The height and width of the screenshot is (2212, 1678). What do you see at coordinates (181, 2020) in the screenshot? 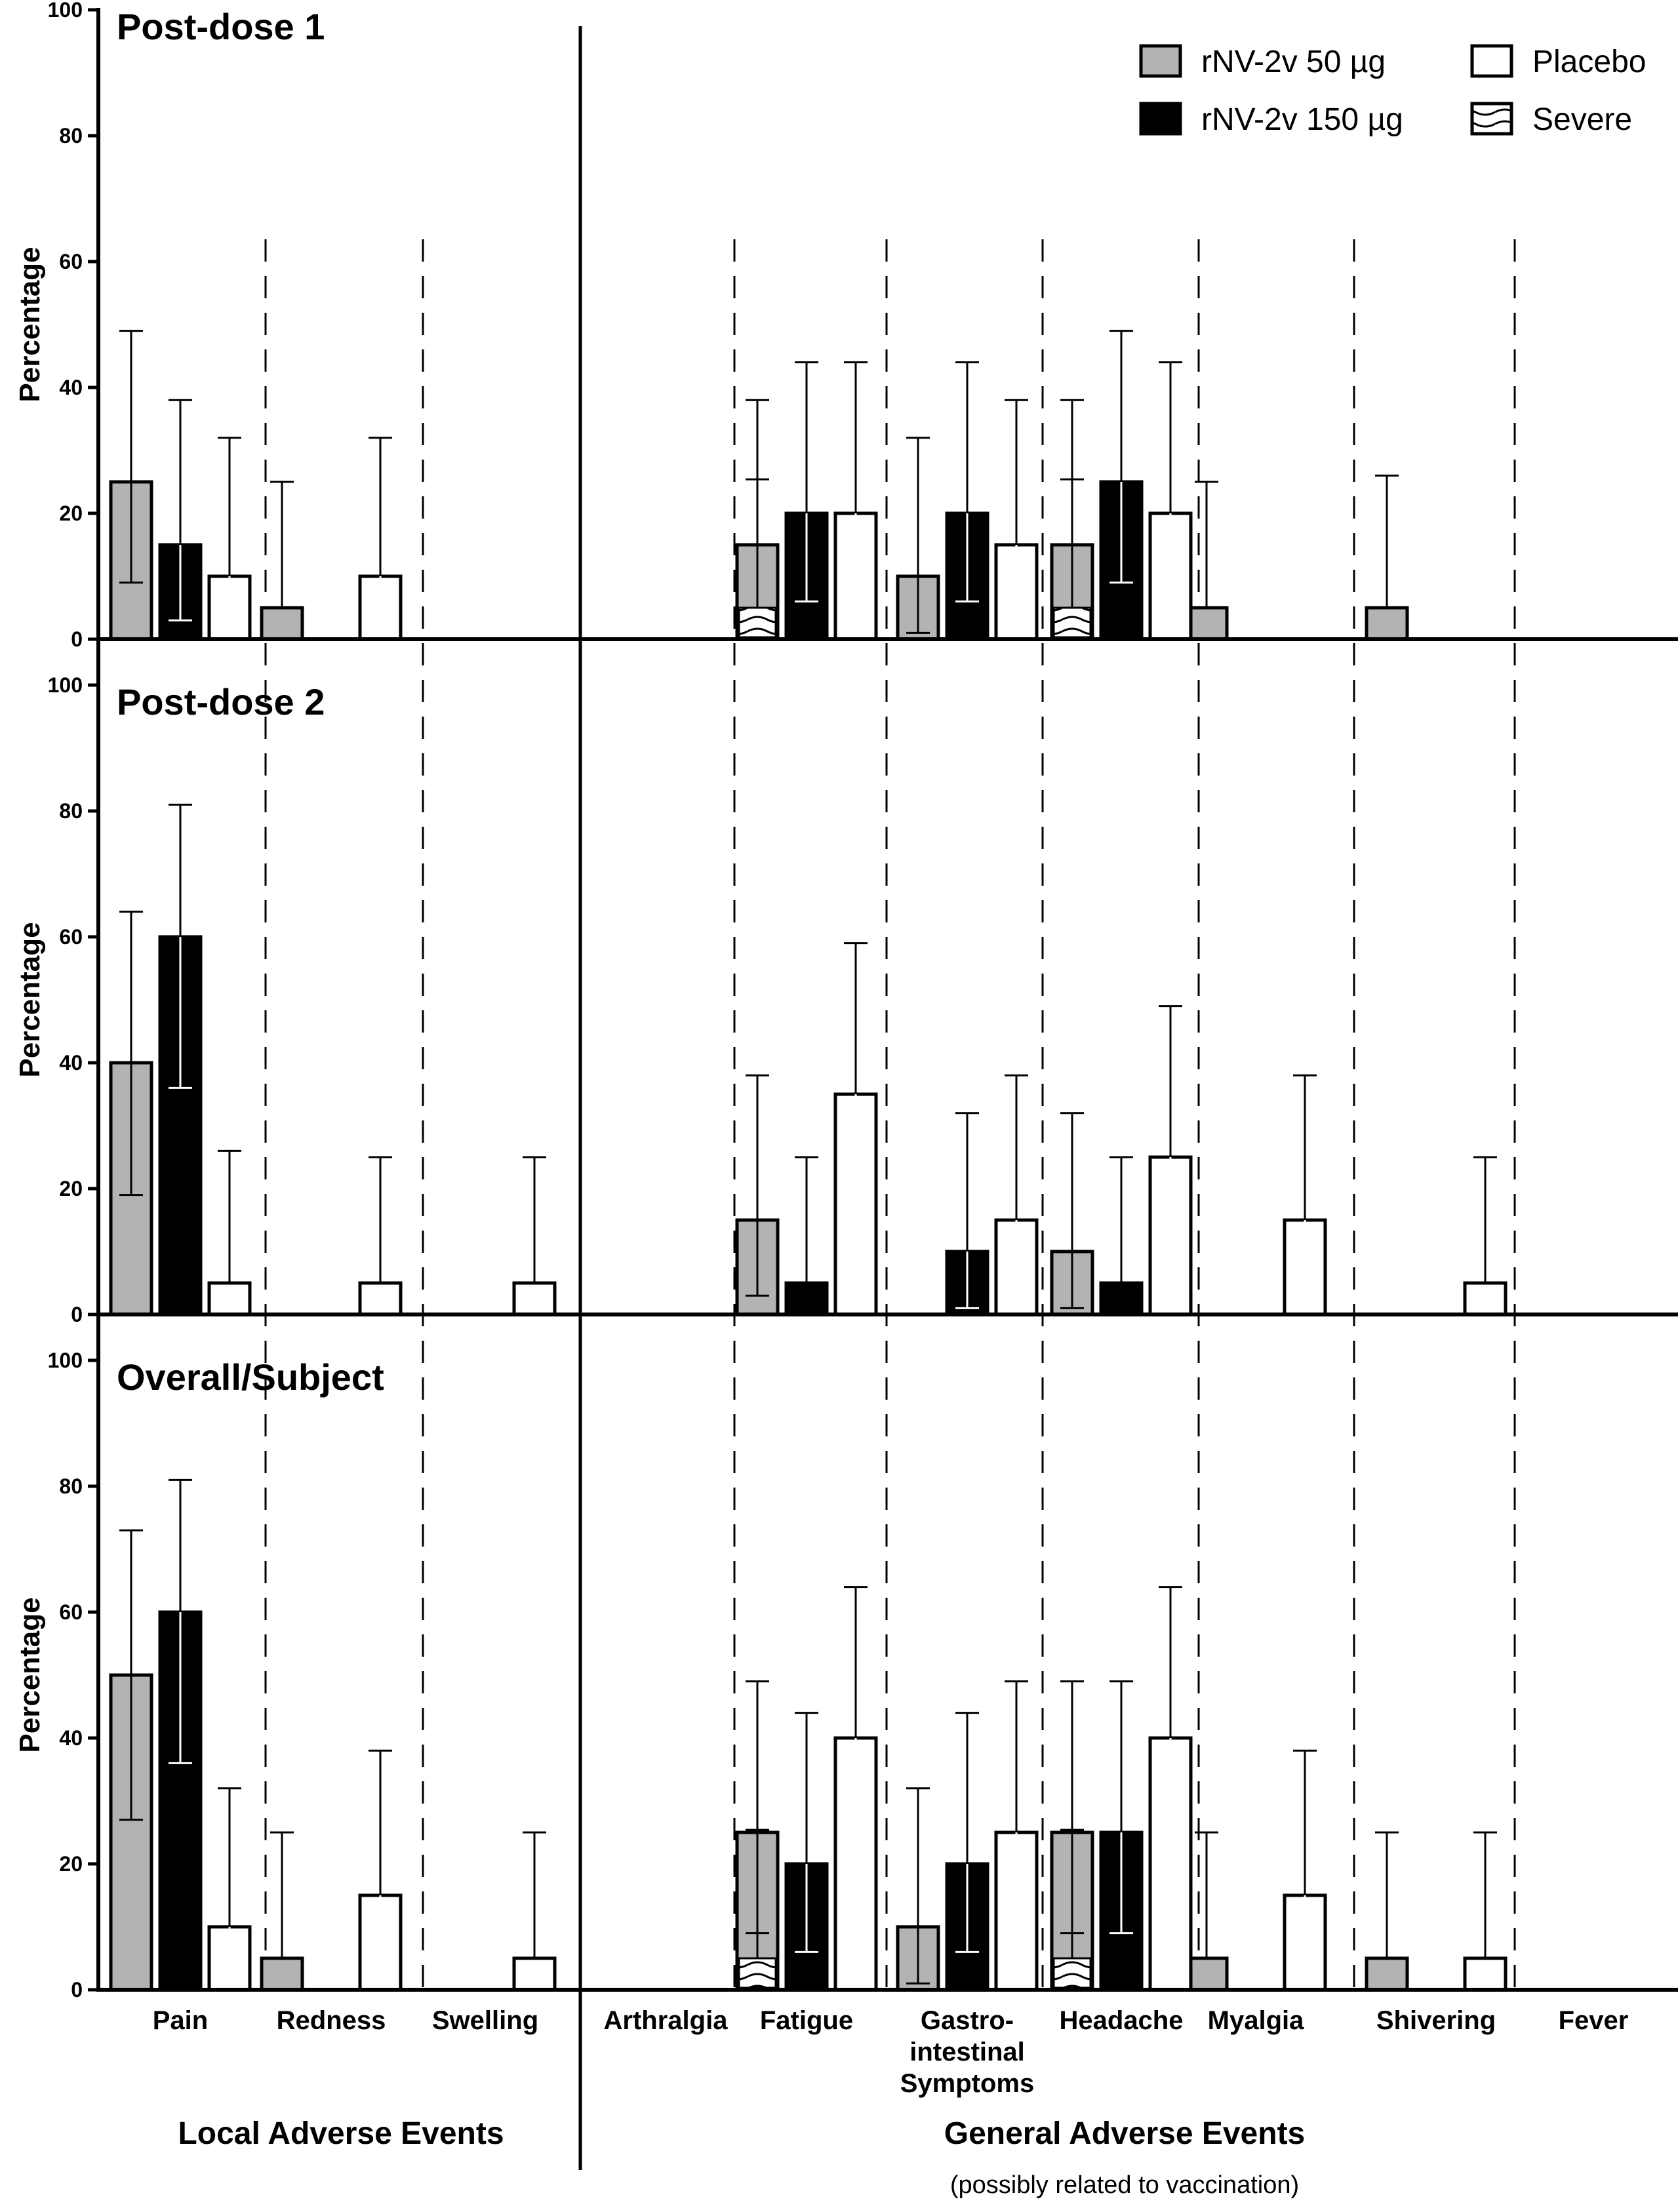
I see `x-category-label: Pain` at bounding box center [181, 2020].